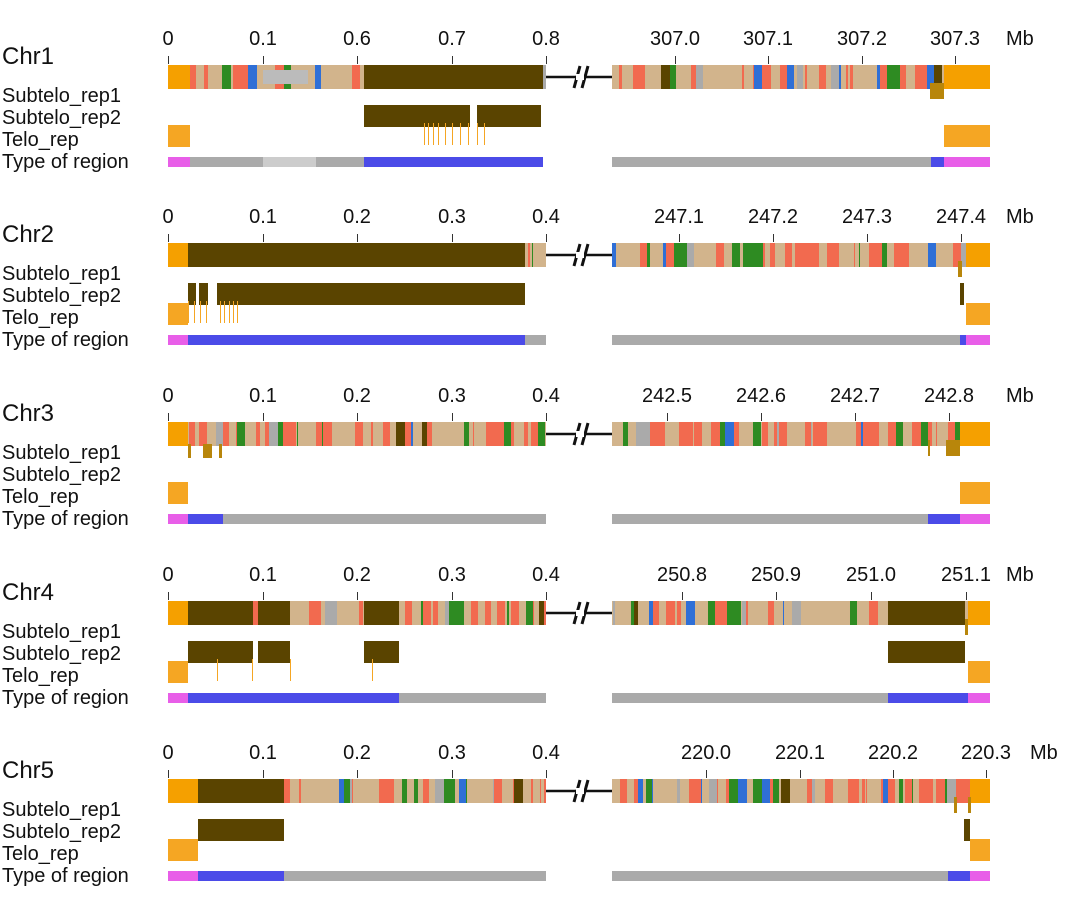 The width and height of the screenshot is (1068, 908). Describe the element at coordinates (452, 396) in the screenshot. I see `axis-tick-label: 0.3` at that location.